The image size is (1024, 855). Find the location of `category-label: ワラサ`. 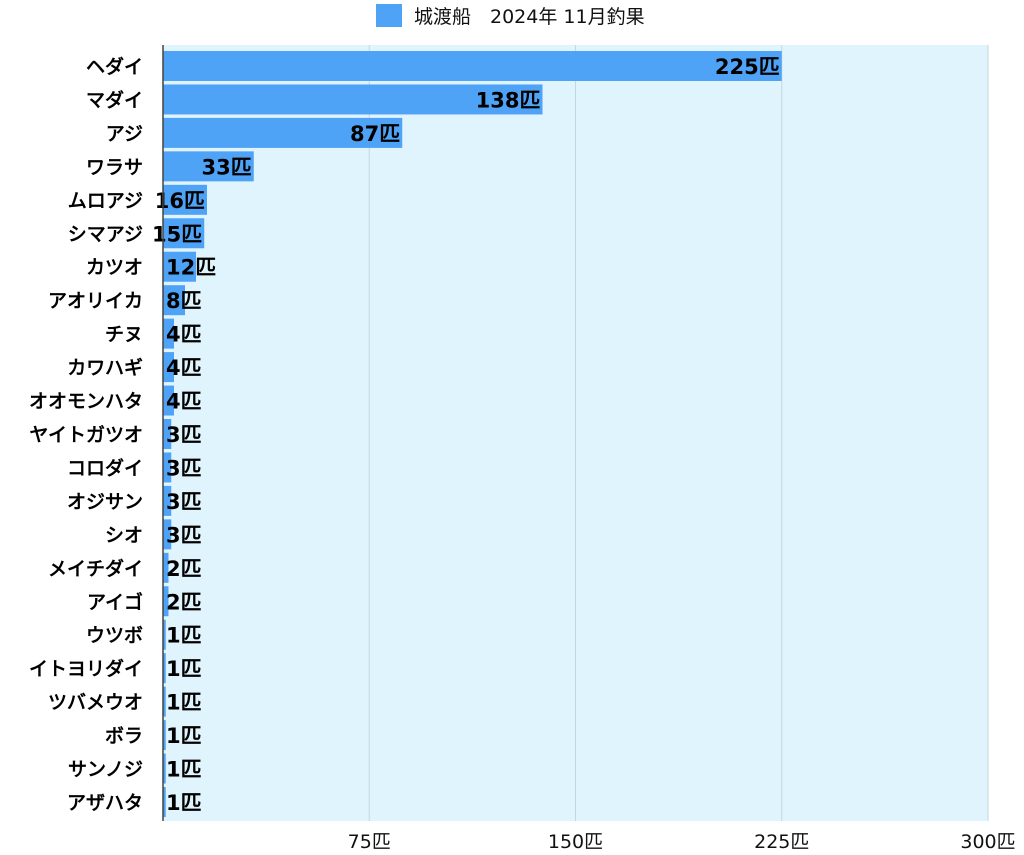

category-label: ワラサ is located at coordinates (114, 167).